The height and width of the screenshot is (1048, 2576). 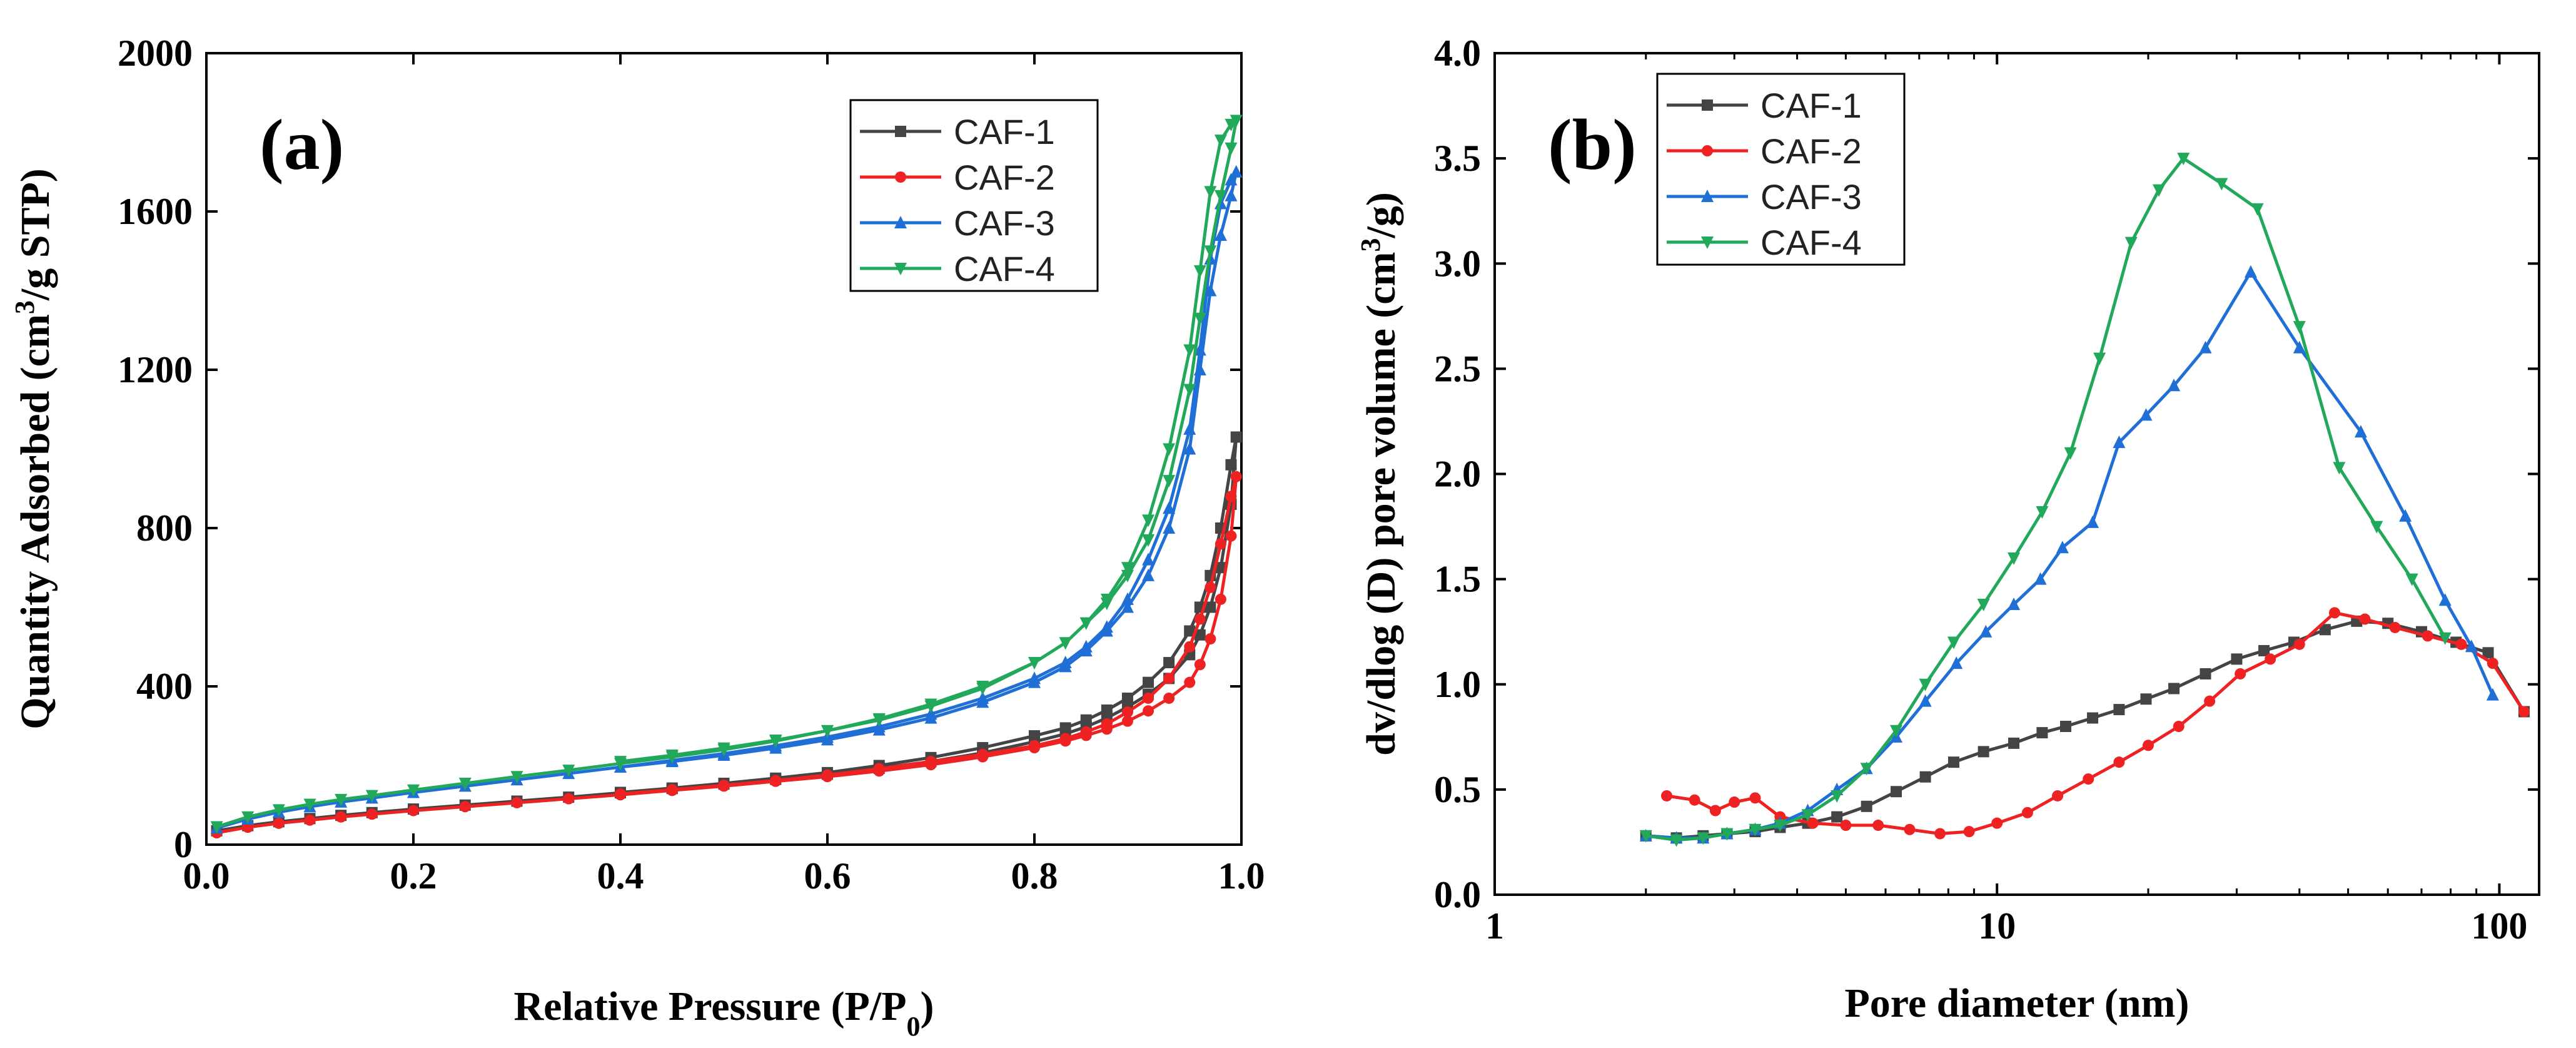 What do you see at coordinates (1458, 894) in the screenshot?
I see `y-tick-label: 0.0` at bounding box center [1458, 894].